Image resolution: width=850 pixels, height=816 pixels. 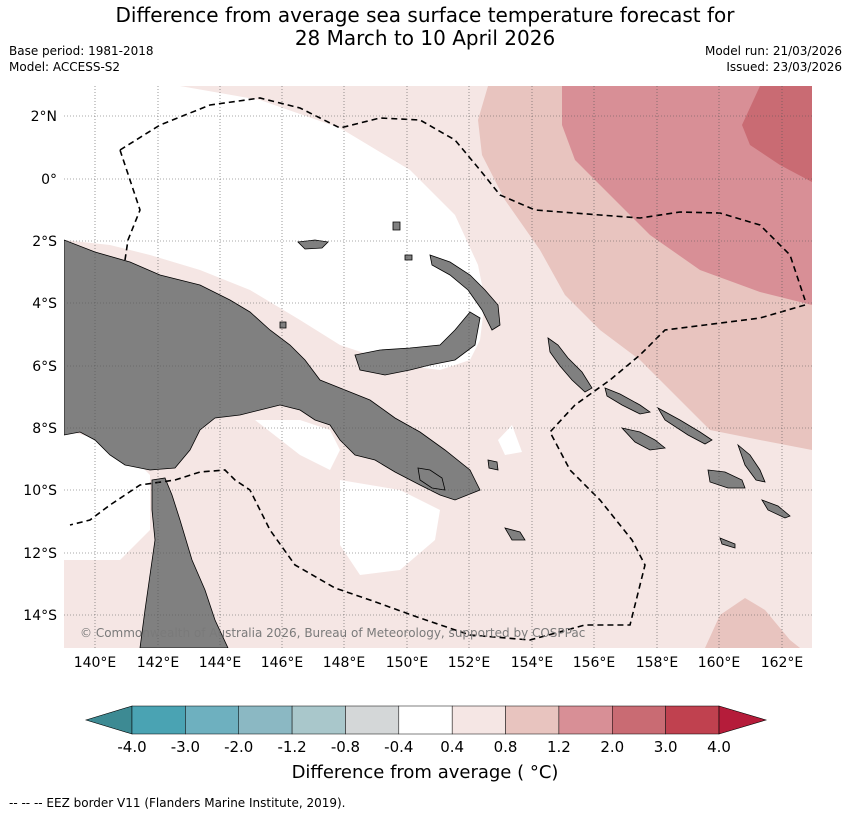 What do you see at coordinates (532, 663) in the screenshot?
I see `lon-tick-label: 154°E` at bounding box center [532, 663].